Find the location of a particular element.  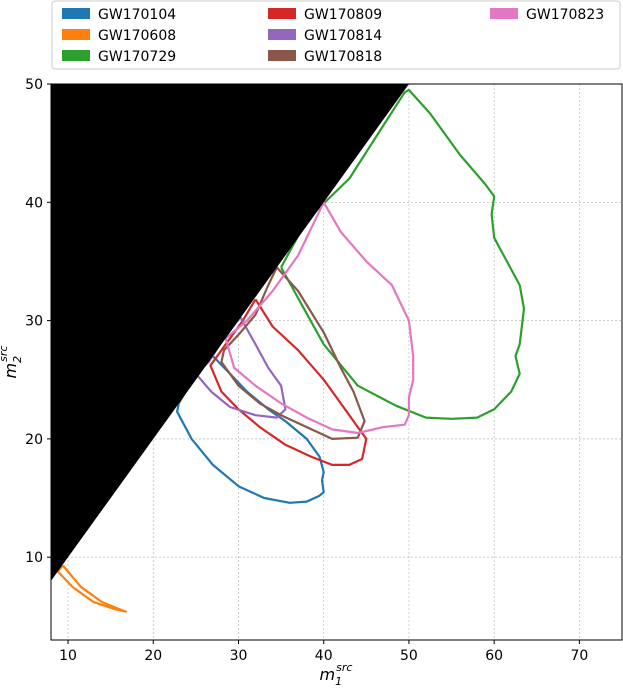

contour-GW170823 is located at coordinates (319, 318).